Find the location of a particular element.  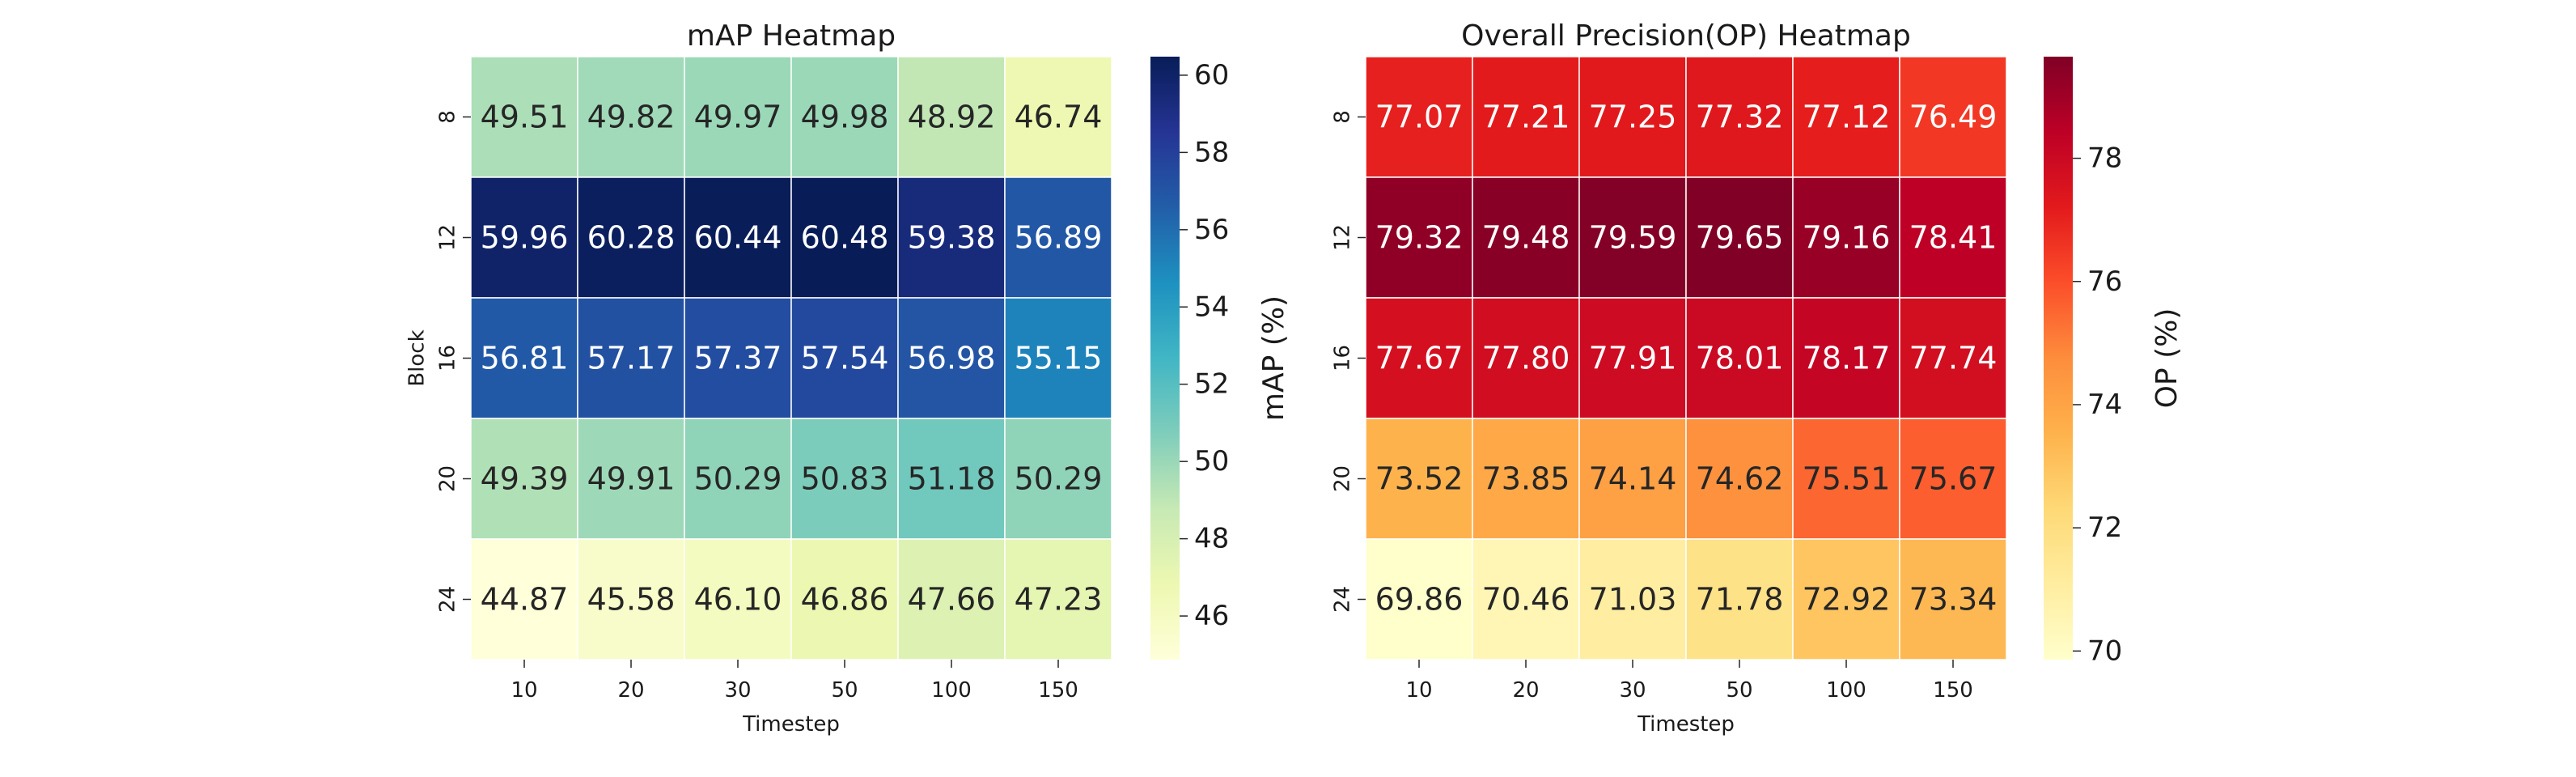

cell-value-label: 76.49 is located at coordinates (1953, 117).